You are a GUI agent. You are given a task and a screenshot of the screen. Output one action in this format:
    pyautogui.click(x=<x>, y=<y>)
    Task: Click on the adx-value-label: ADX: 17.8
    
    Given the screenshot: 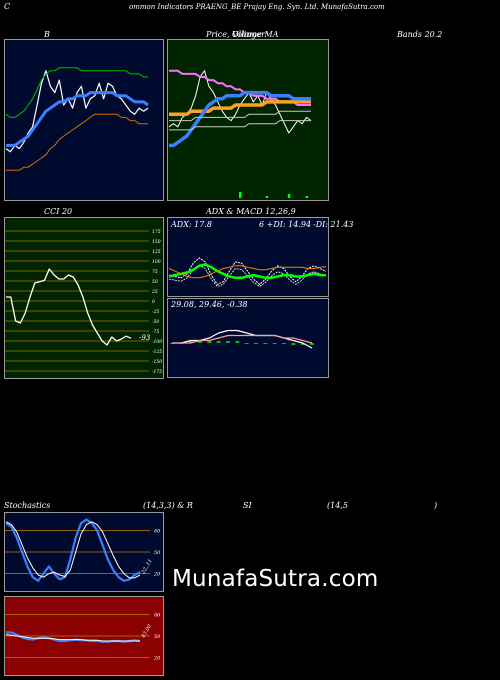 What is the action you would take?
    pyautogui.click(x=191, y=224)
    